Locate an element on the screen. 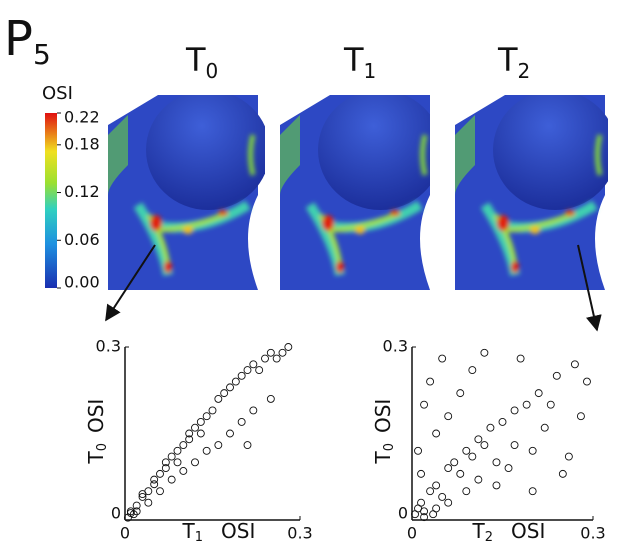  render-t1 is located at coordinates (361, 190).